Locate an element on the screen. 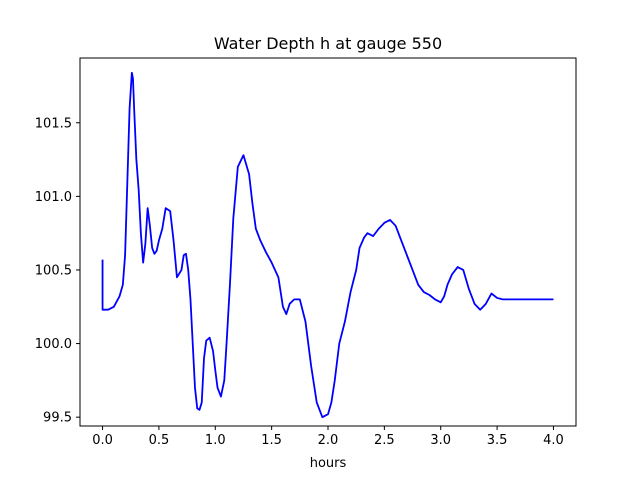  x-tick-label: 0.0 is located at coordinates (102, 440).